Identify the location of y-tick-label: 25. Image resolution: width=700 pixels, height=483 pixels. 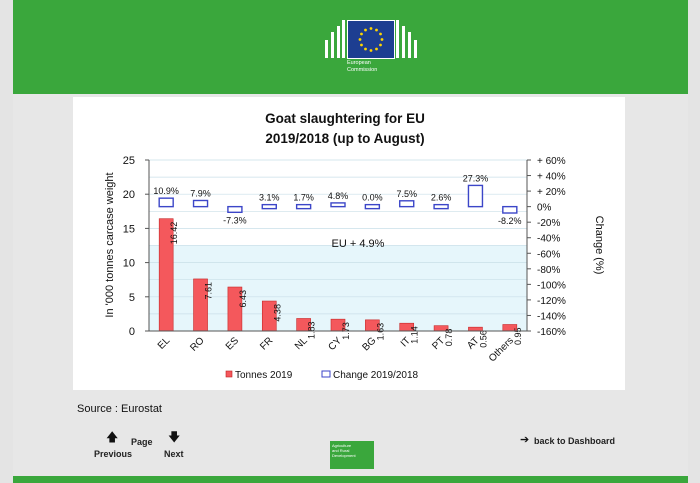
(129, 161).